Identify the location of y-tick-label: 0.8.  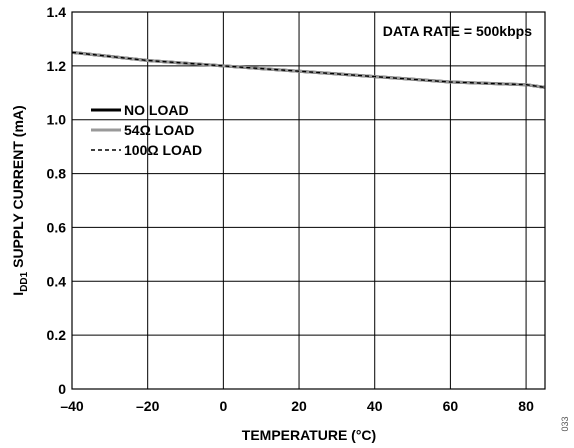
(57, 174).